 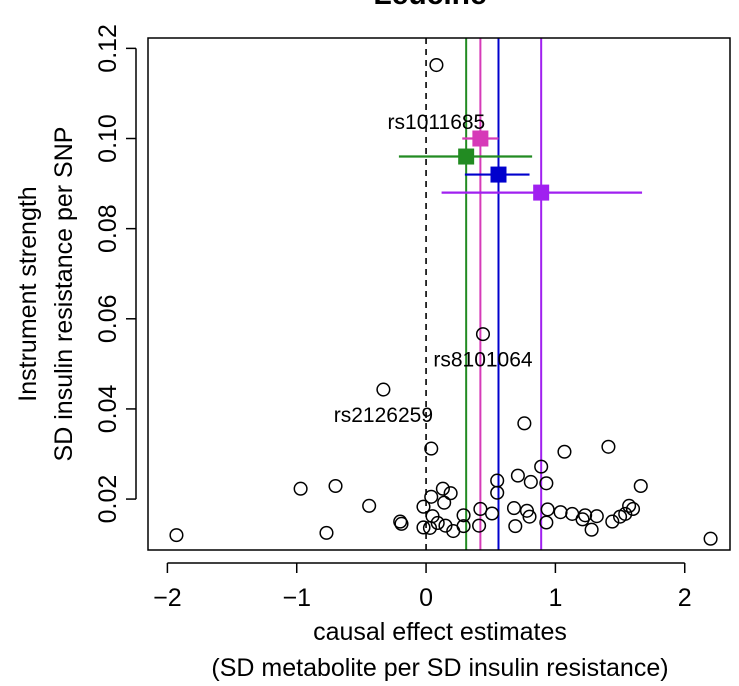 I want to click on y-tick-label-4: 0.10, so click(x=108, y=138).